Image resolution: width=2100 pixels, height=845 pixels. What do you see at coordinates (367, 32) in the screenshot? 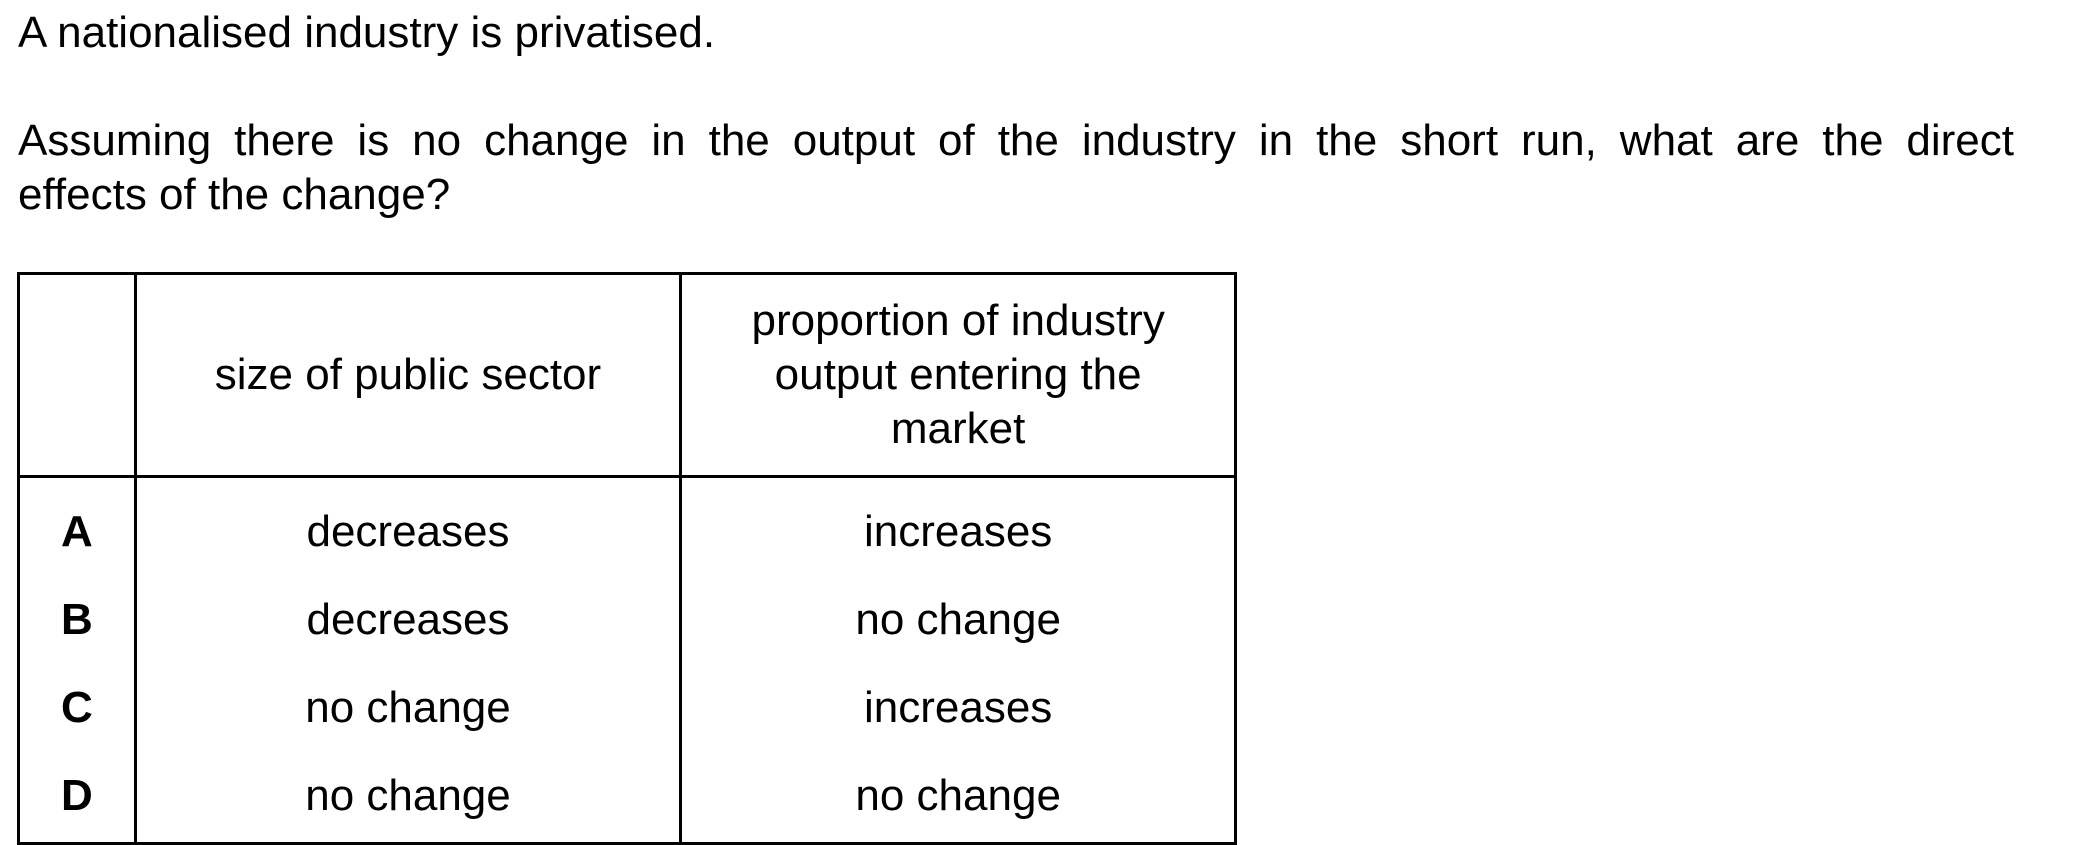
I see `question-stem: A nationalised industry is privatised.` at bounding box center [367, 32].